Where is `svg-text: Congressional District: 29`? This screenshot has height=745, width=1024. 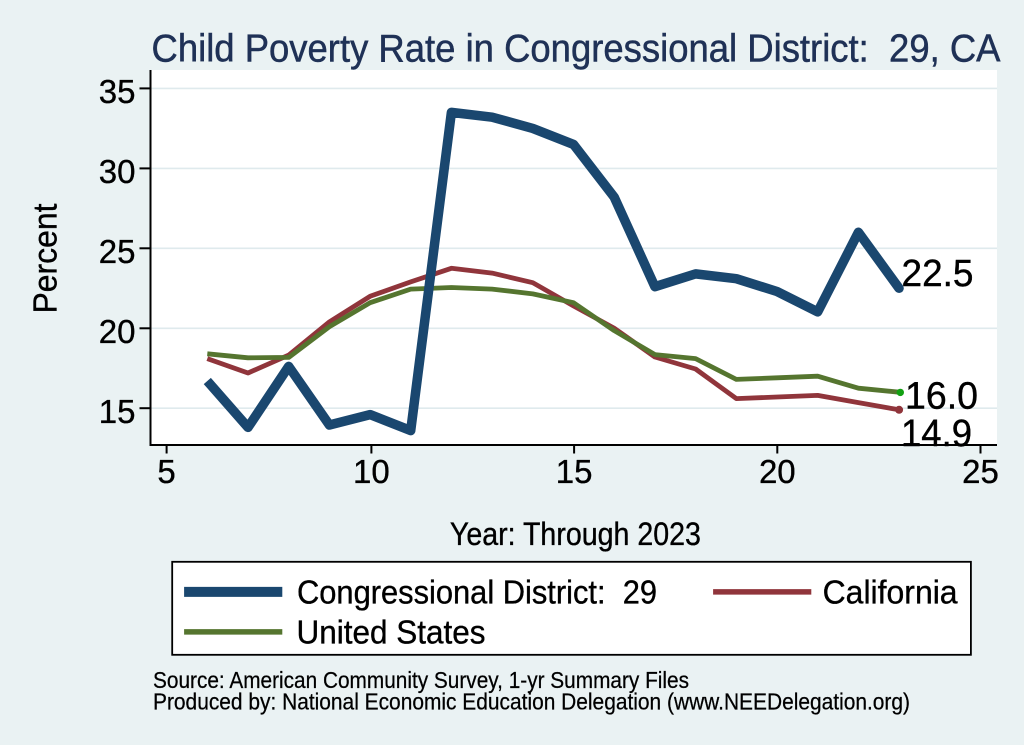
svg-text: Congressional District: 29 is located at coordinates (477, 592).